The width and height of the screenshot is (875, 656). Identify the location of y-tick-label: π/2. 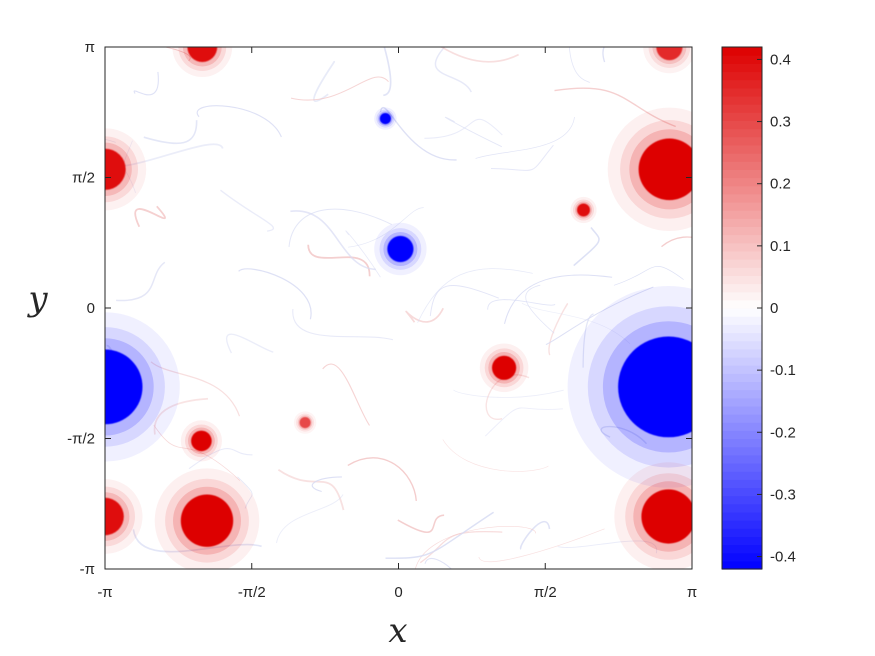
(83, 177).